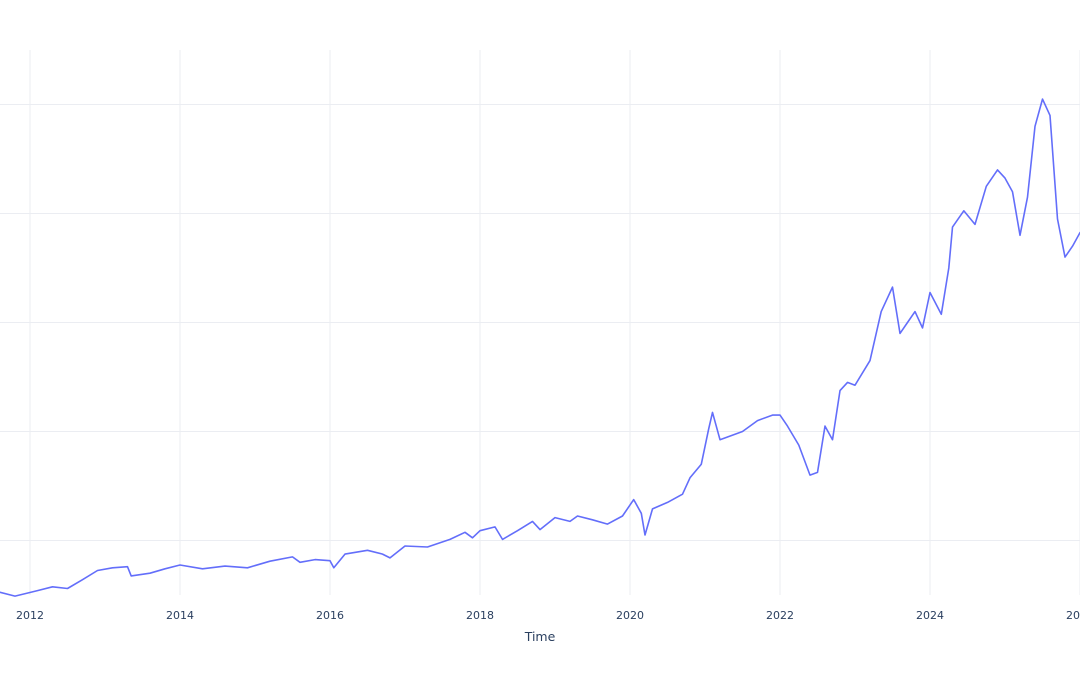 This screenshot has width=1080, height=675. Describe the element at coordinates (480, 615) in the screenshot. I see `x-tick-label: 2018` at that location.